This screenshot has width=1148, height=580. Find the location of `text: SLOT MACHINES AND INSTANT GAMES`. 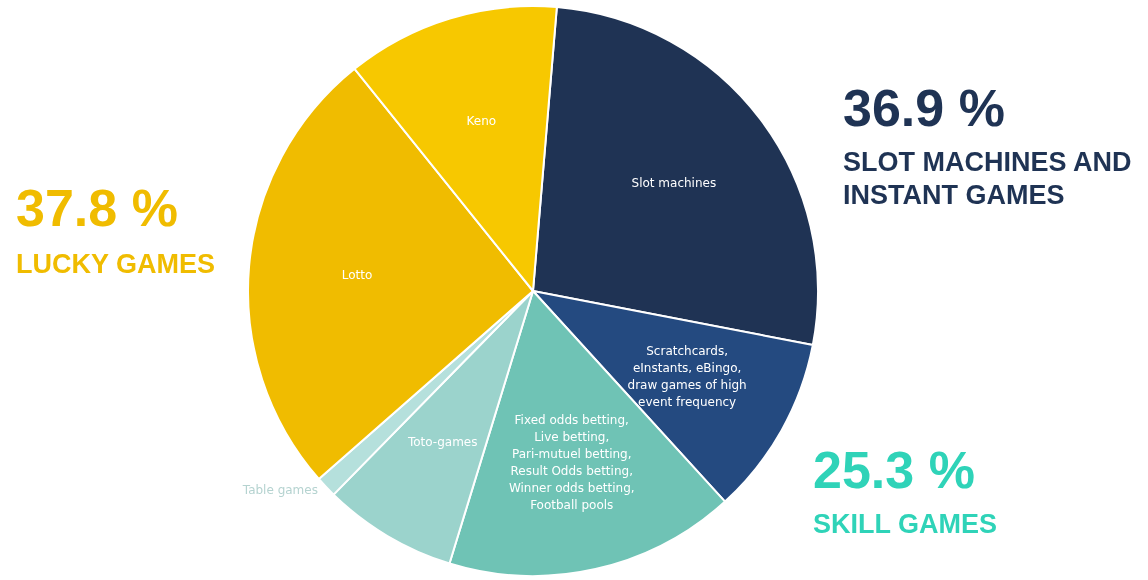

text: SLOT MACHINES AND INSTANT GAMES is located at coordinates (988, 179).